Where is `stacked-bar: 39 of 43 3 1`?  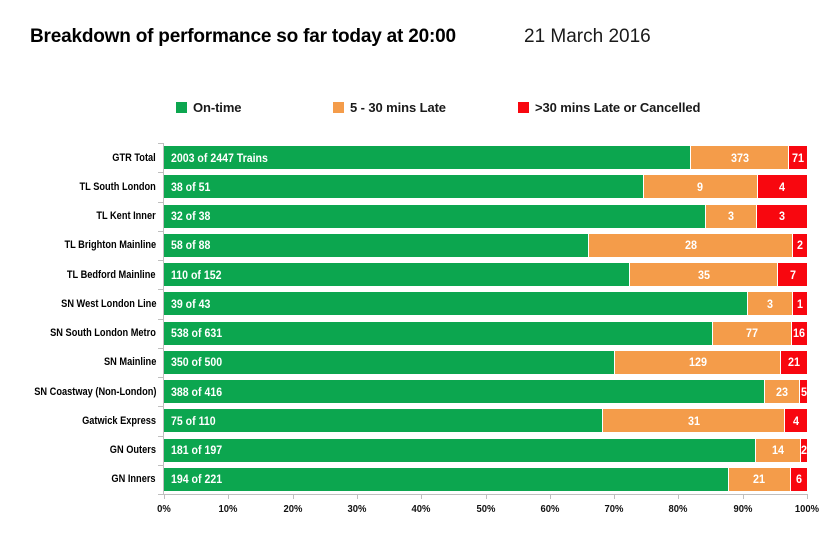 stacked-bar: 39 of 43 3 1 is located at coordinates (485, 304).